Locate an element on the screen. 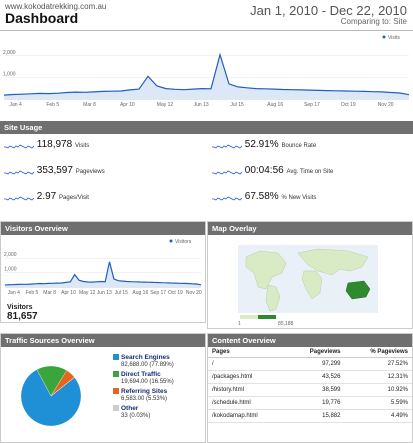 This screenshot has height=443, width=413. comparing-label: Comparing to: Site is located at coordinates (373, 21).